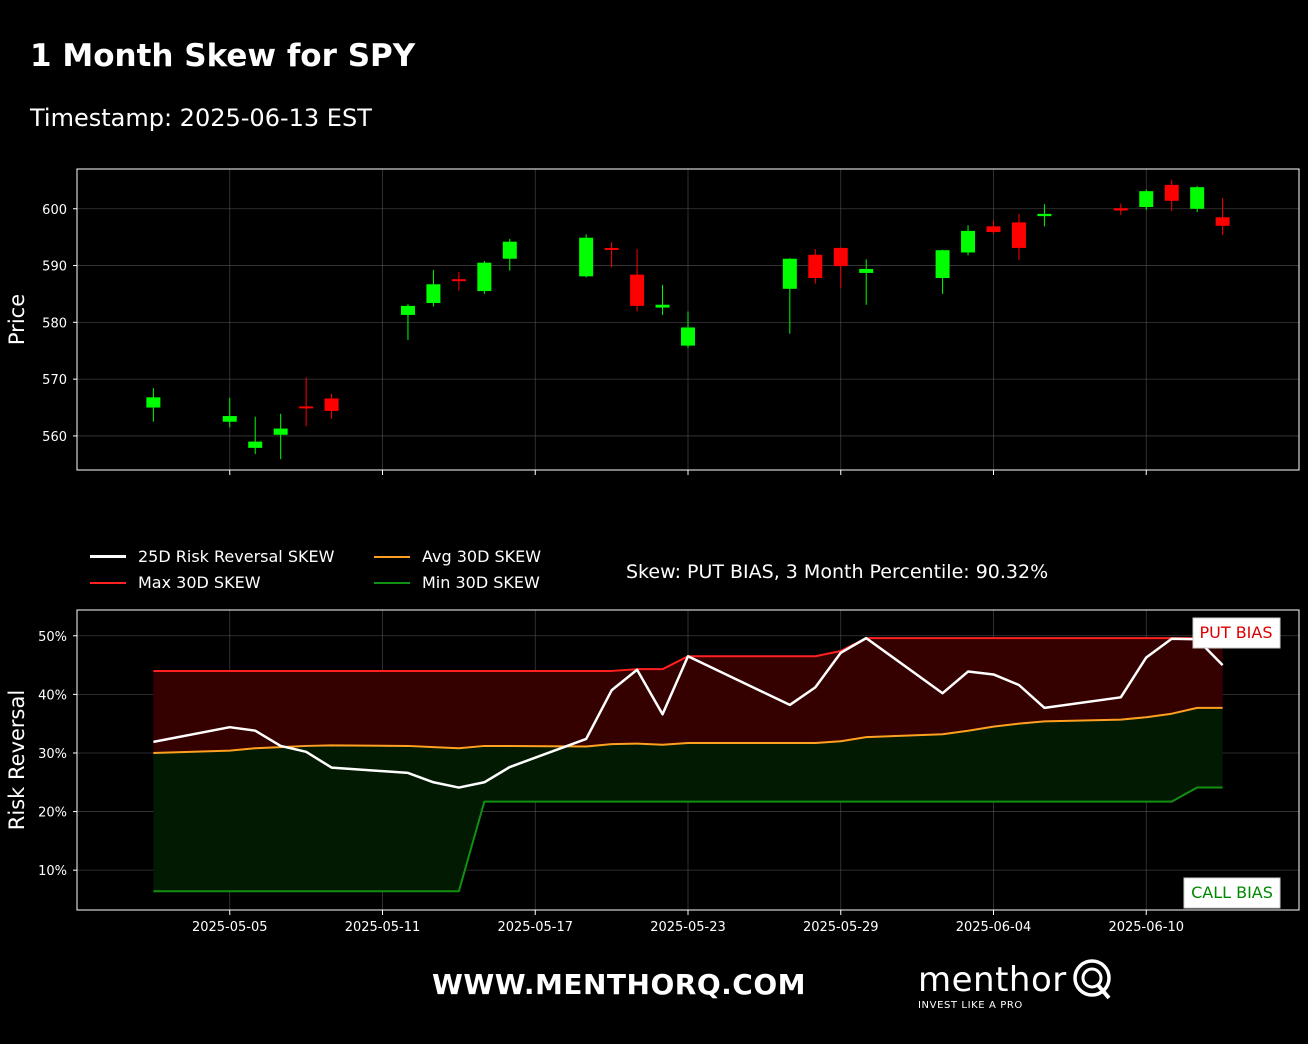 Image resolution: width=1308 pixels, height=1044 pixels. Describe the element at coordinates (688, 730) in the screenshot. I see `avg-skew-line` at that location.